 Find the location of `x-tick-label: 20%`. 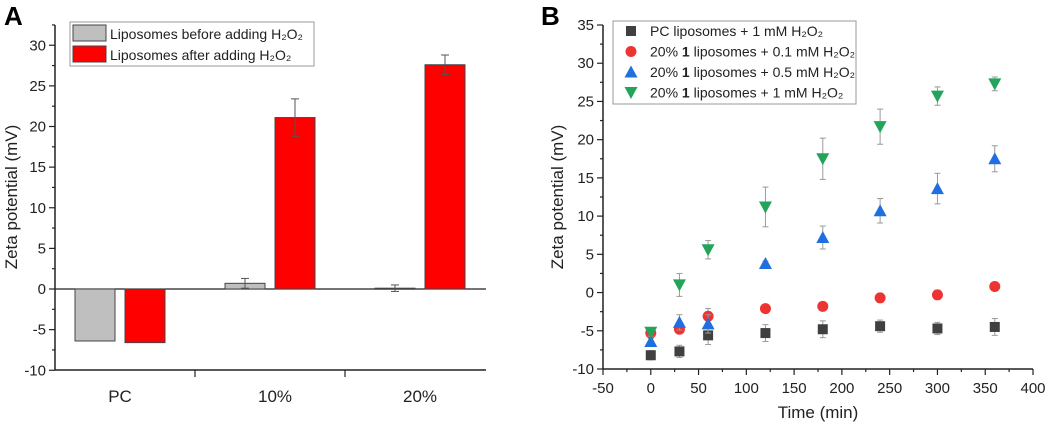

x-tick-label: 20% is located at coordinates (420, 396).